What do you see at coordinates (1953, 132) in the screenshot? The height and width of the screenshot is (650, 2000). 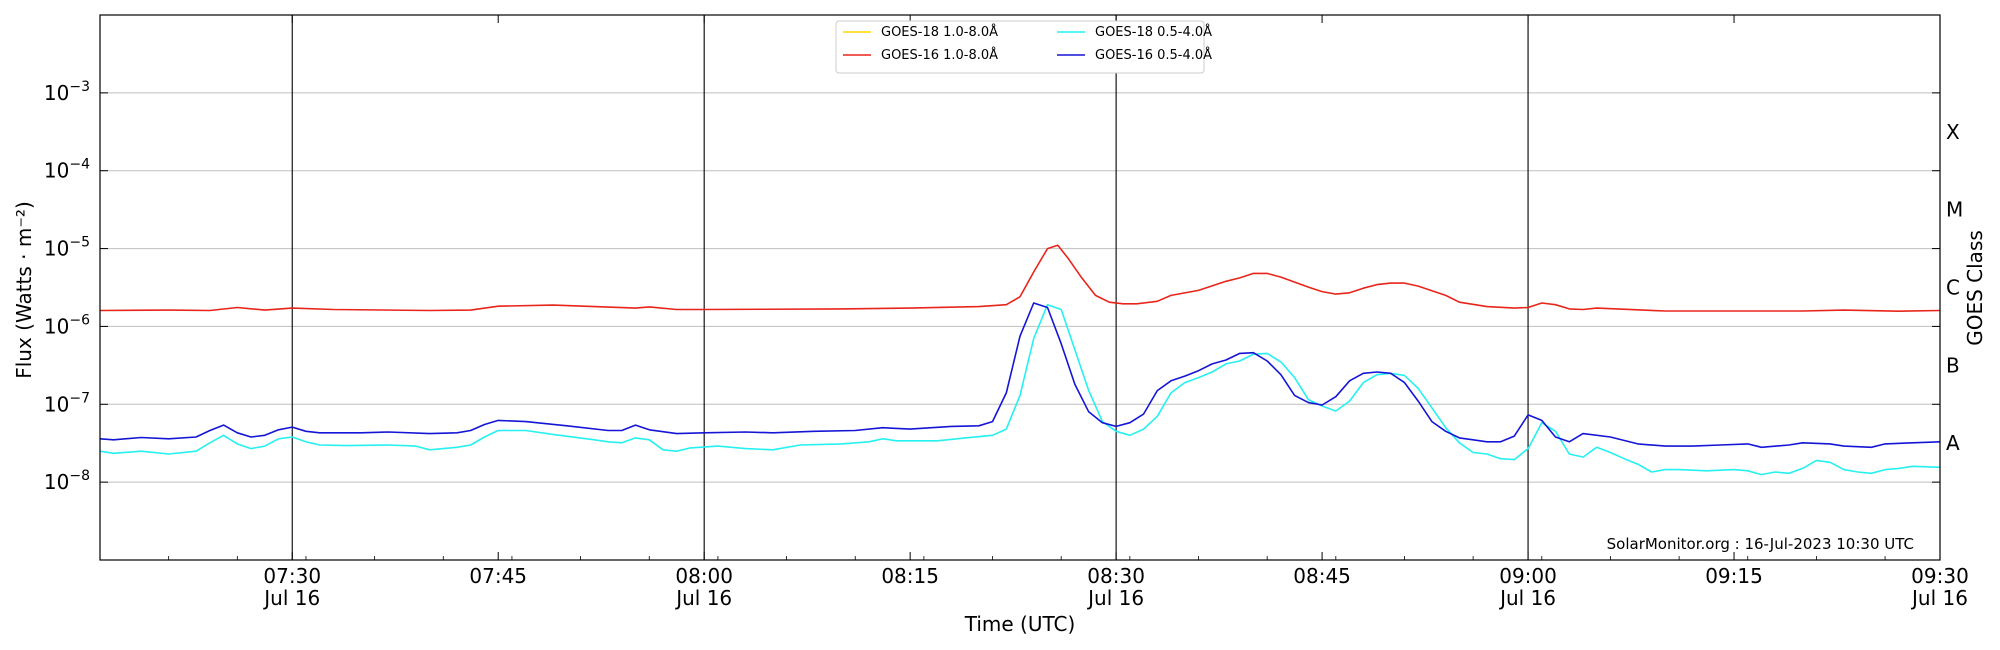 I see `goes-class-label: X` at bounding box center [1953, 132].